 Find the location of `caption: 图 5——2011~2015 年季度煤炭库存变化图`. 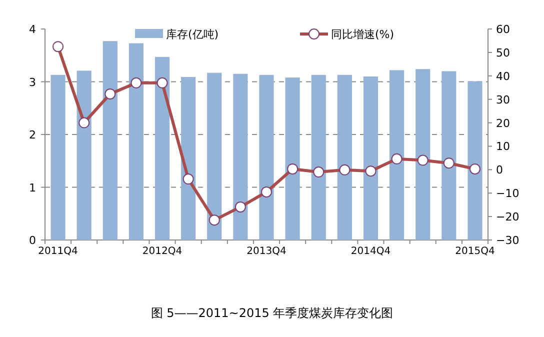

caption: 图 5——2011~2015 年季度煤炭库存变化图 is located at coordinates (272, 313).